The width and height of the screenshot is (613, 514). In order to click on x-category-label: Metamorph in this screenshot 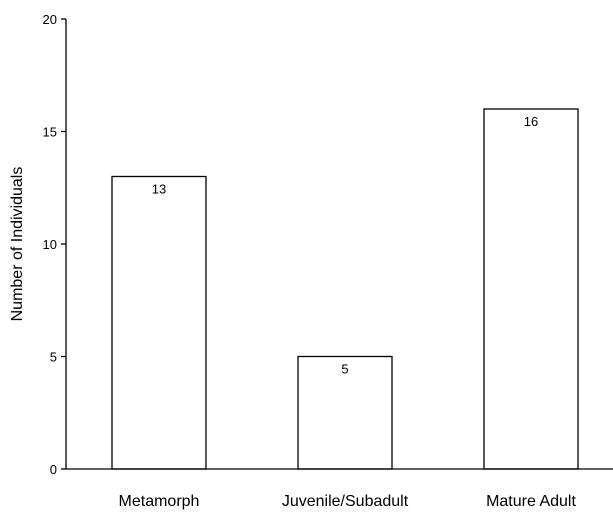, I will do `click(159, 501)`.